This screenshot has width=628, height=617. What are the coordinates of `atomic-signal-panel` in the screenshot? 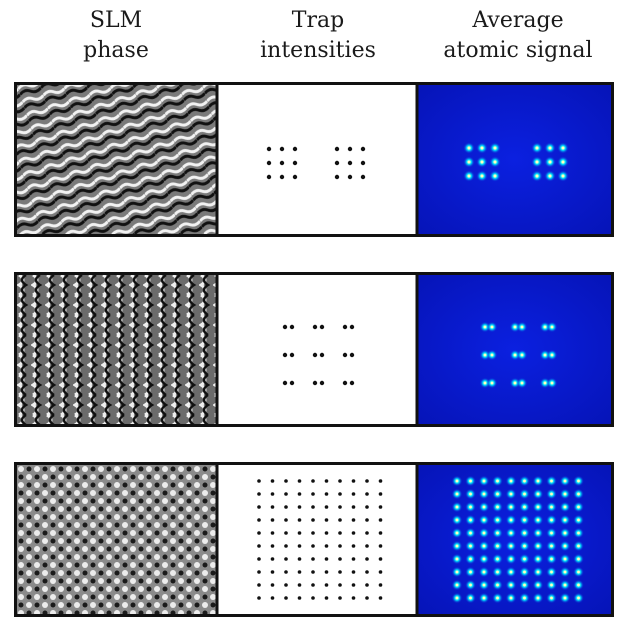 It's located at (514, 539).